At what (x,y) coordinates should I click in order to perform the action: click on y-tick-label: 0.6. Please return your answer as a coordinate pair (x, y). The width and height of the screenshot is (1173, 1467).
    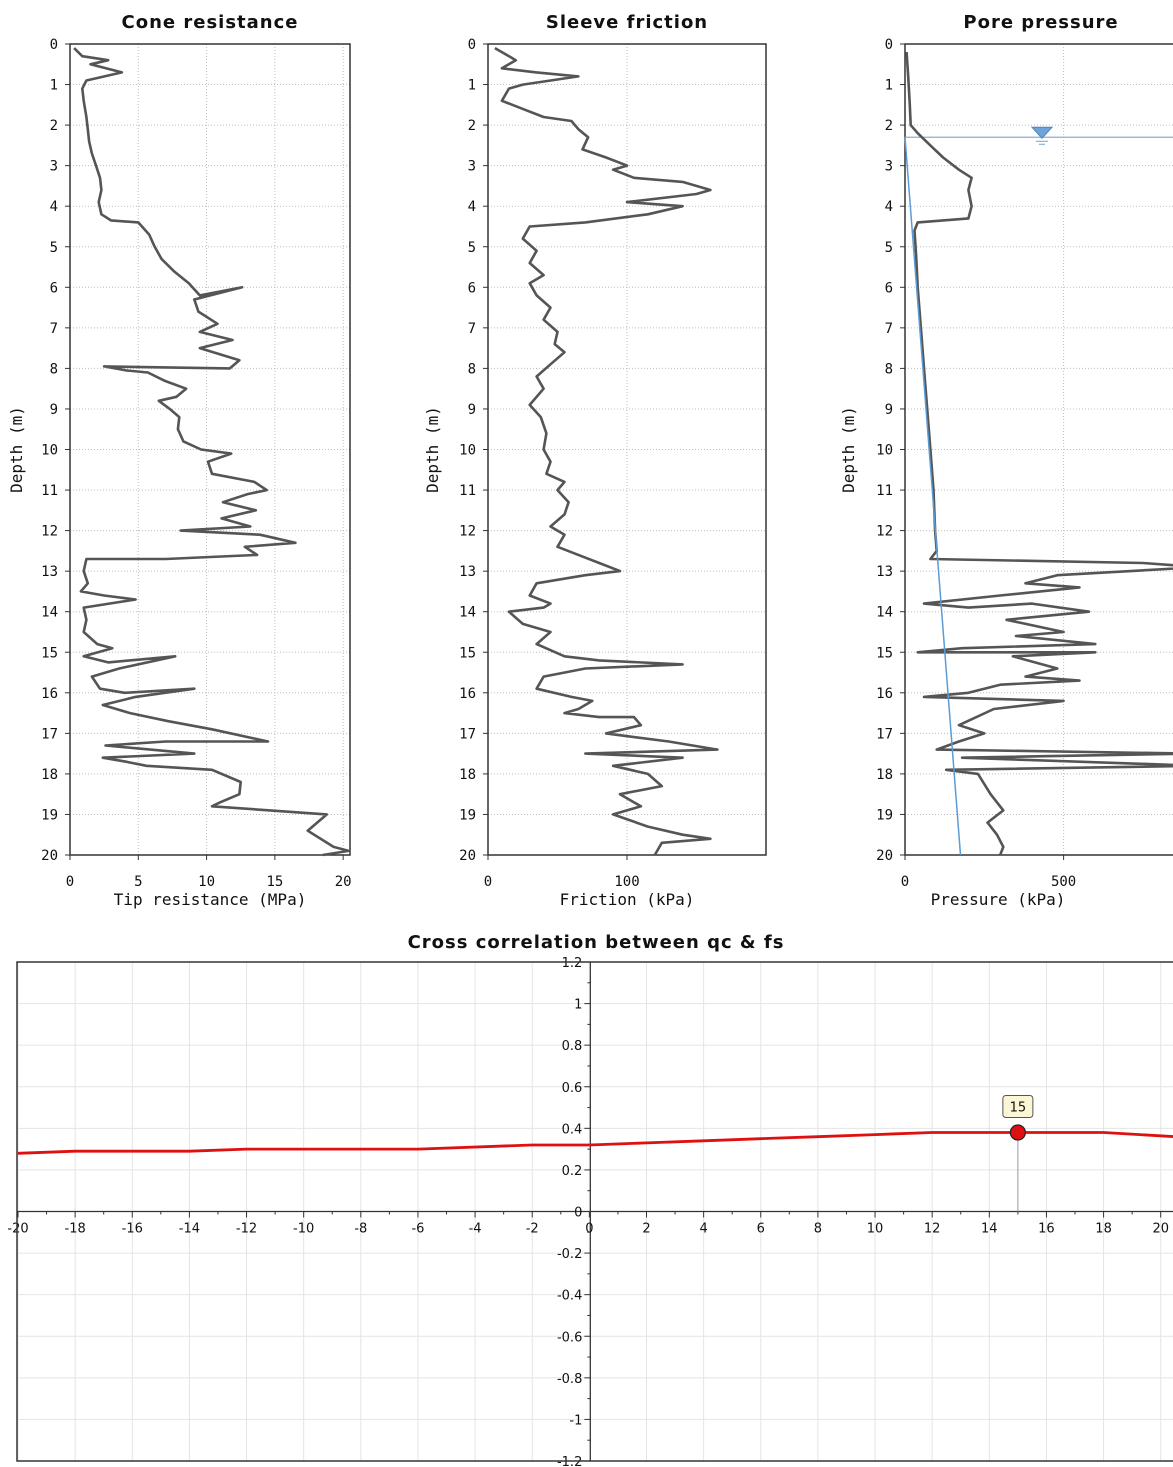
    Looking at the image, I should click on (572, 1088).